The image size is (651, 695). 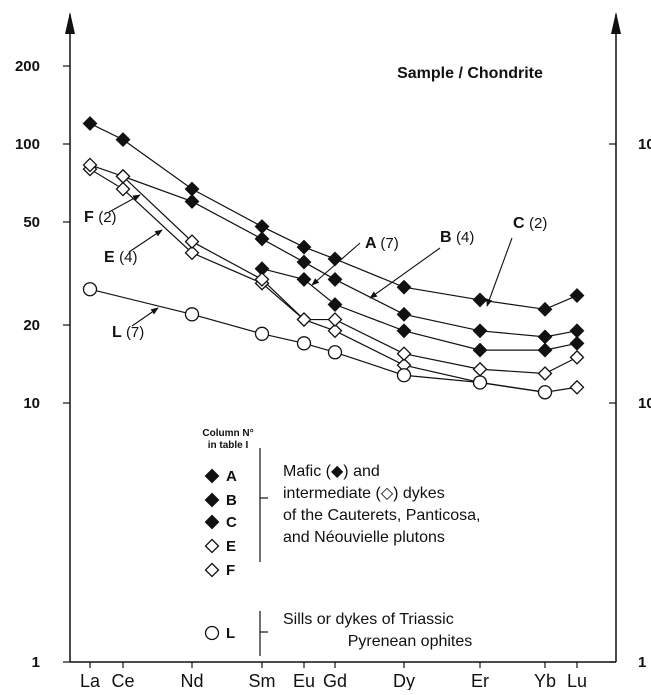 I want to click on legend-heading-line1: Column N°, so click(x=227, y=433).